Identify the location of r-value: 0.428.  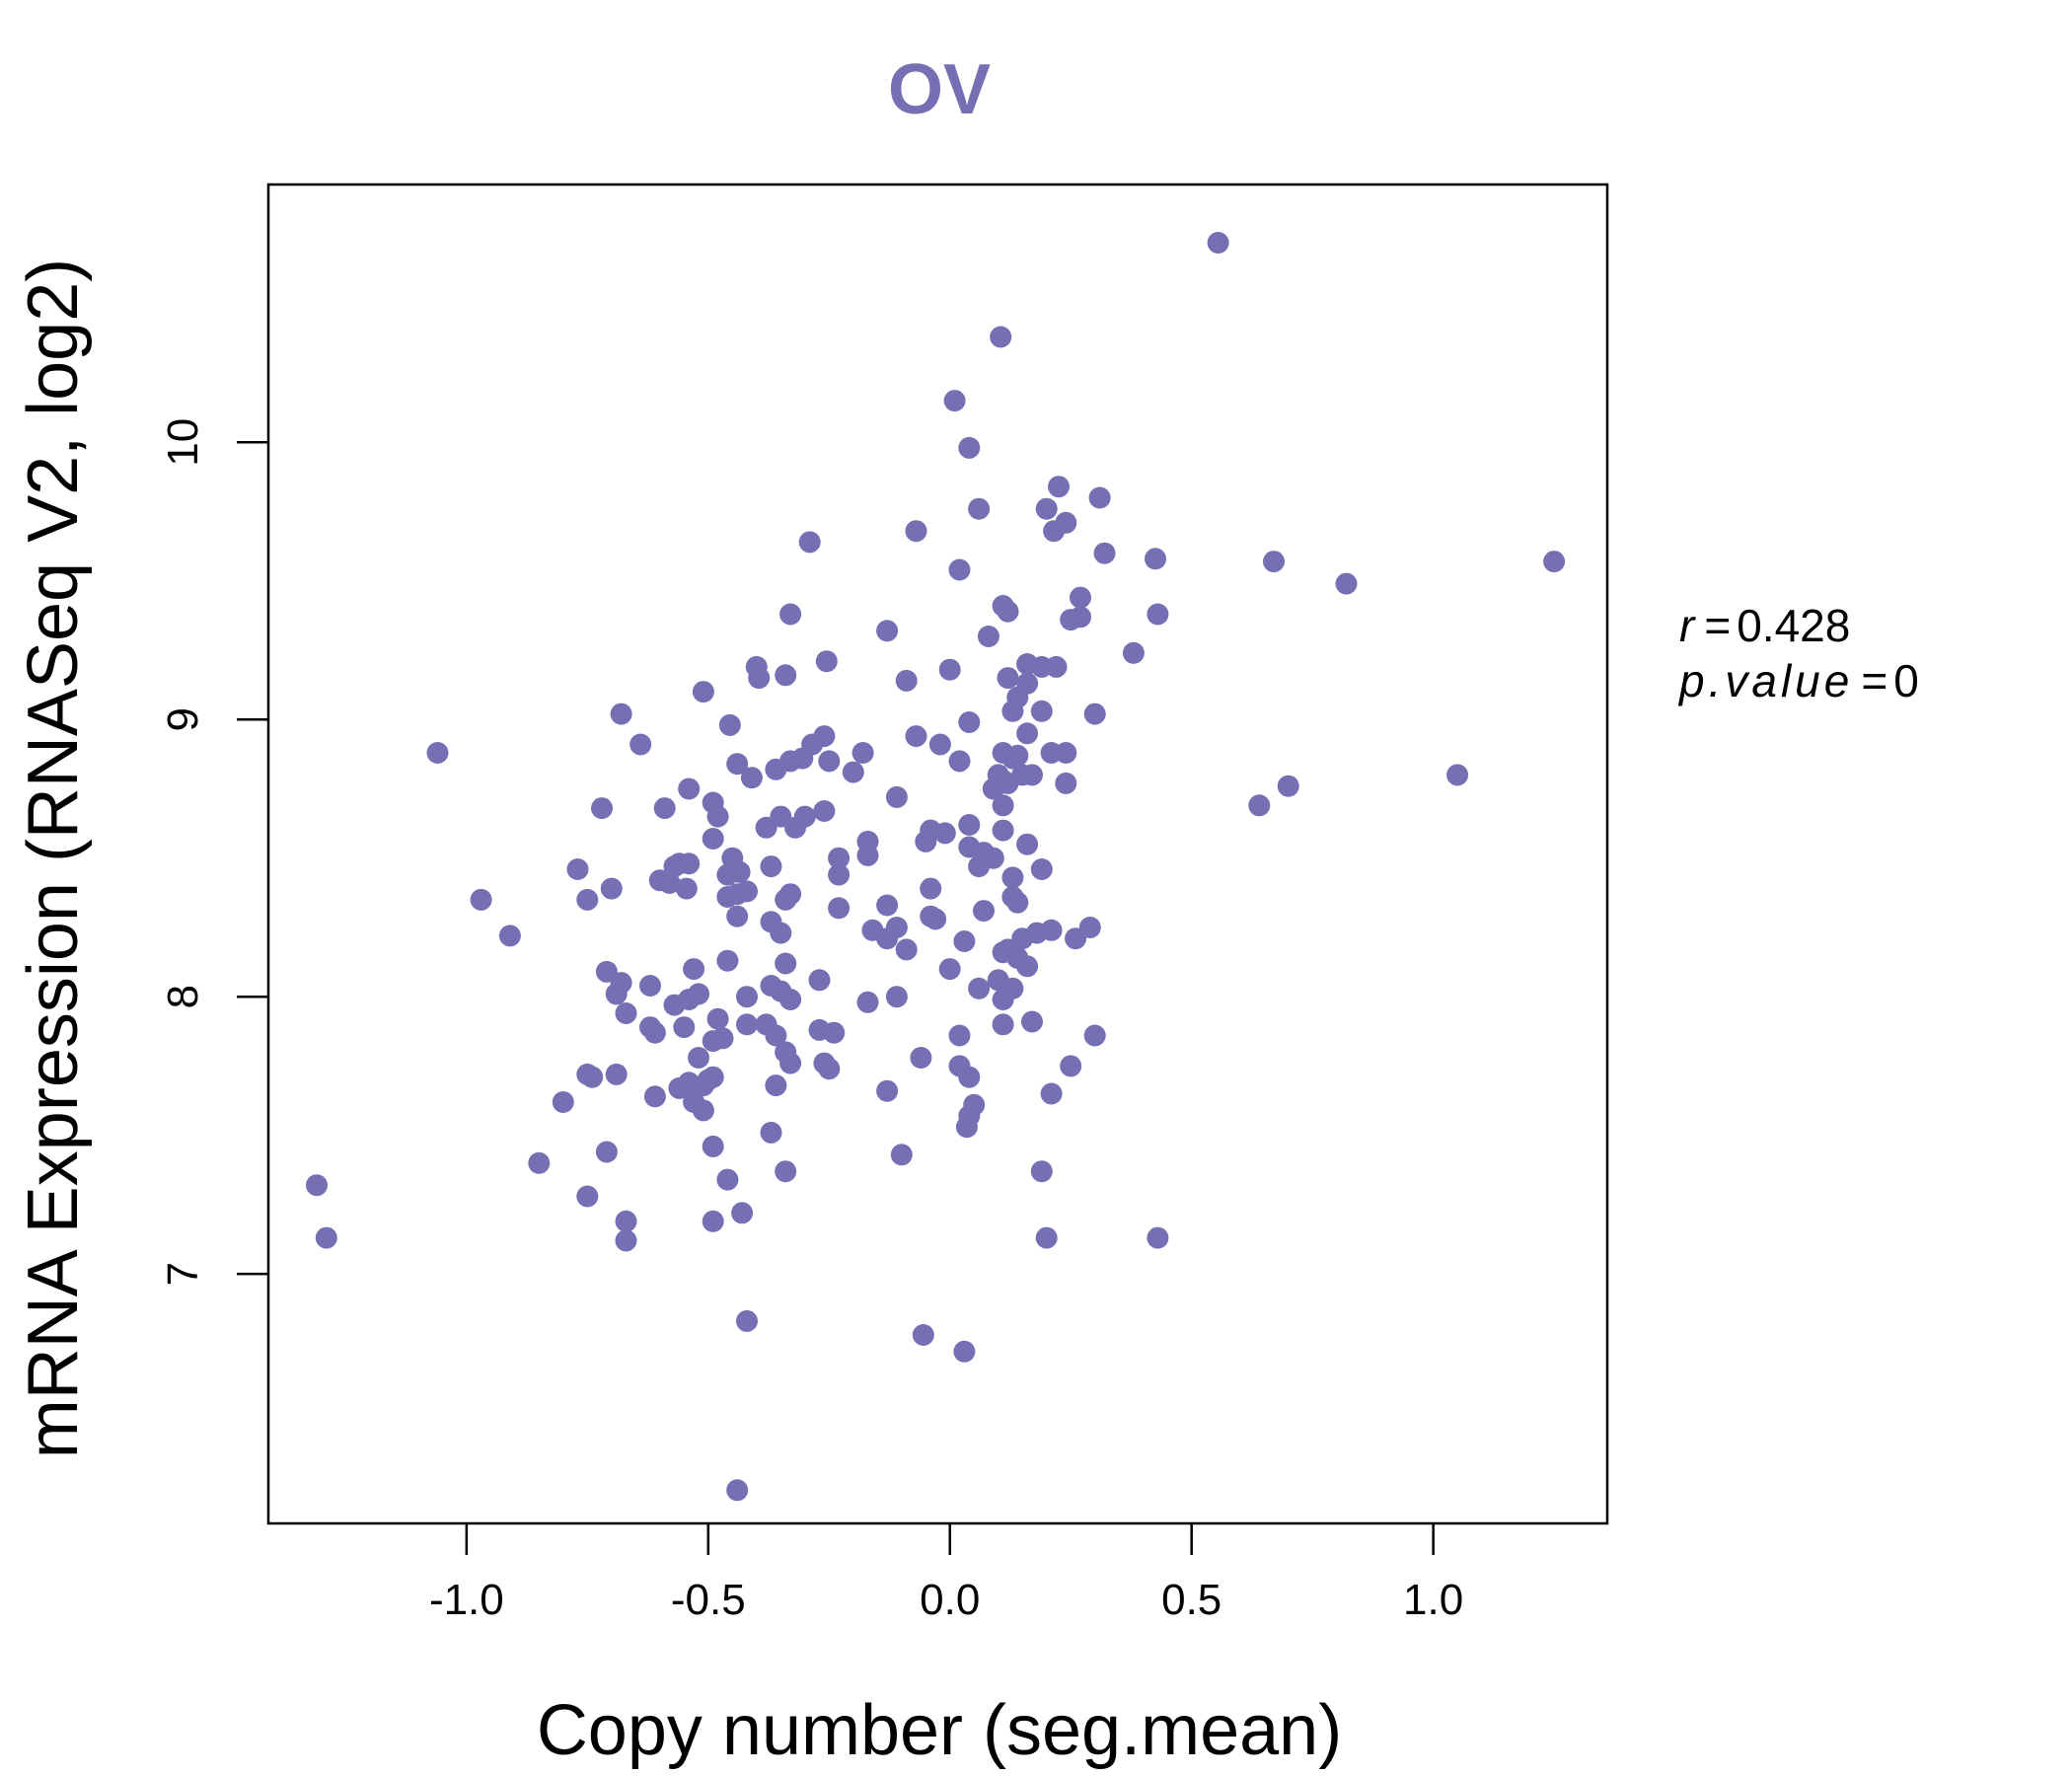
(1794, 625).